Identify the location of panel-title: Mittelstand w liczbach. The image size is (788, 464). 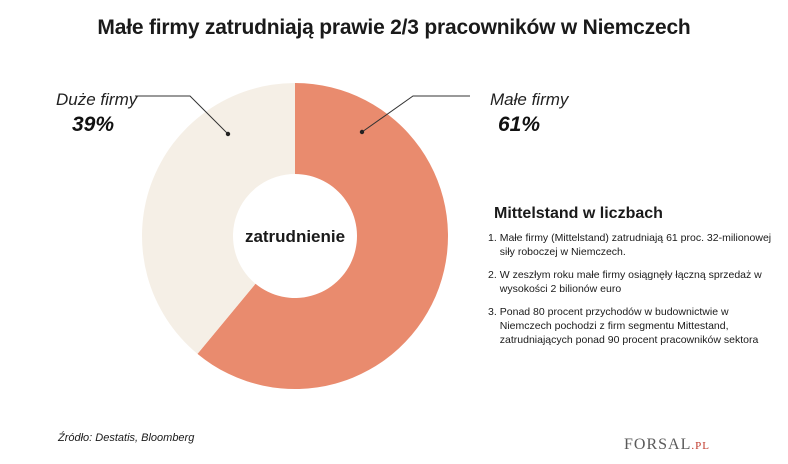
(578, 213).